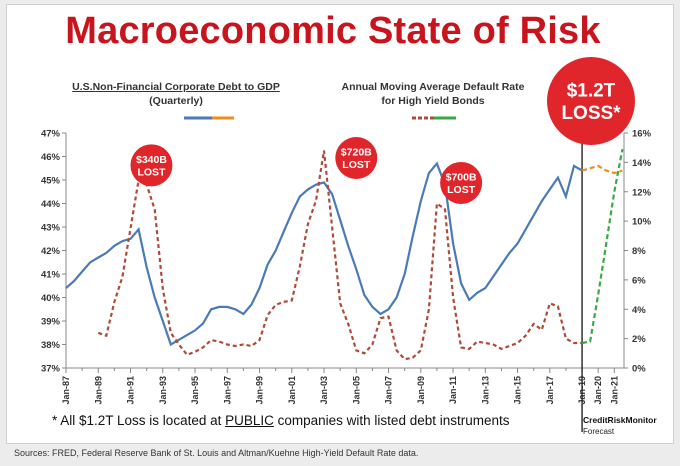 This screenshot has height=466, width=680. What do you see at coordinates (176, 87) in the screenshot?
I see `left-axis-label-line1: U.S.Non-Financial Corporate Debt to GDP` at bounding box center [176, 87].